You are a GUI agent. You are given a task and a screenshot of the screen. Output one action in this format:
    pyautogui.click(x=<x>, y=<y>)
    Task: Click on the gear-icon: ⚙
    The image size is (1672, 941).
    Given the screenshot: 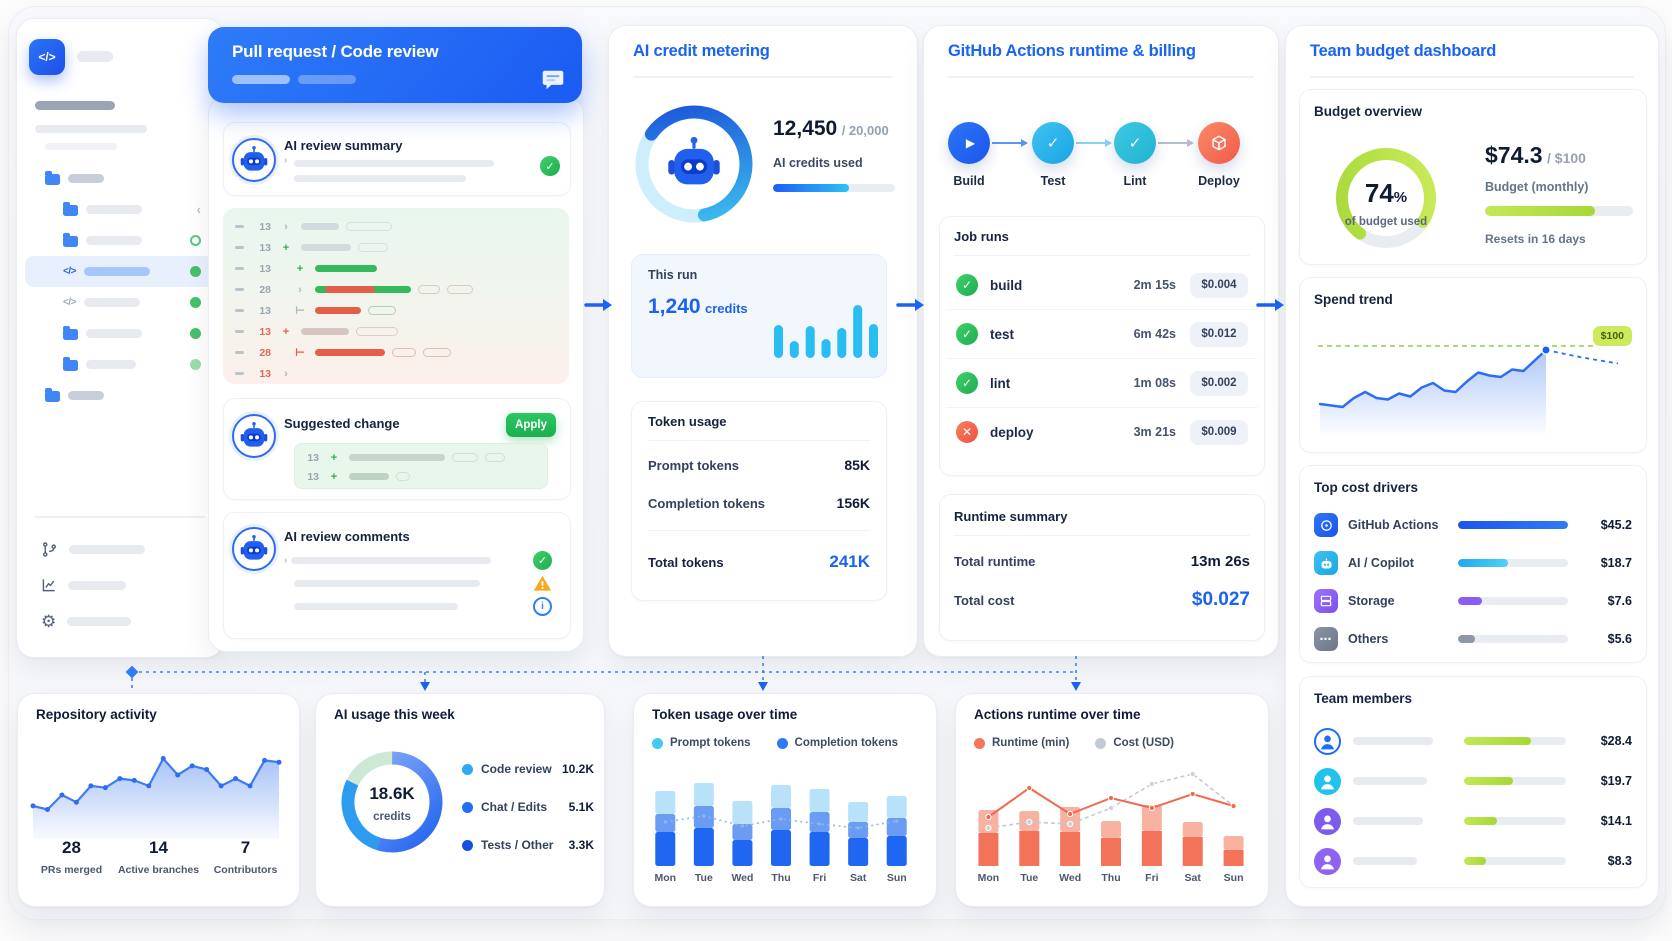 What is the action you would take?
    pyautogui.click(x=49, y=621)
    